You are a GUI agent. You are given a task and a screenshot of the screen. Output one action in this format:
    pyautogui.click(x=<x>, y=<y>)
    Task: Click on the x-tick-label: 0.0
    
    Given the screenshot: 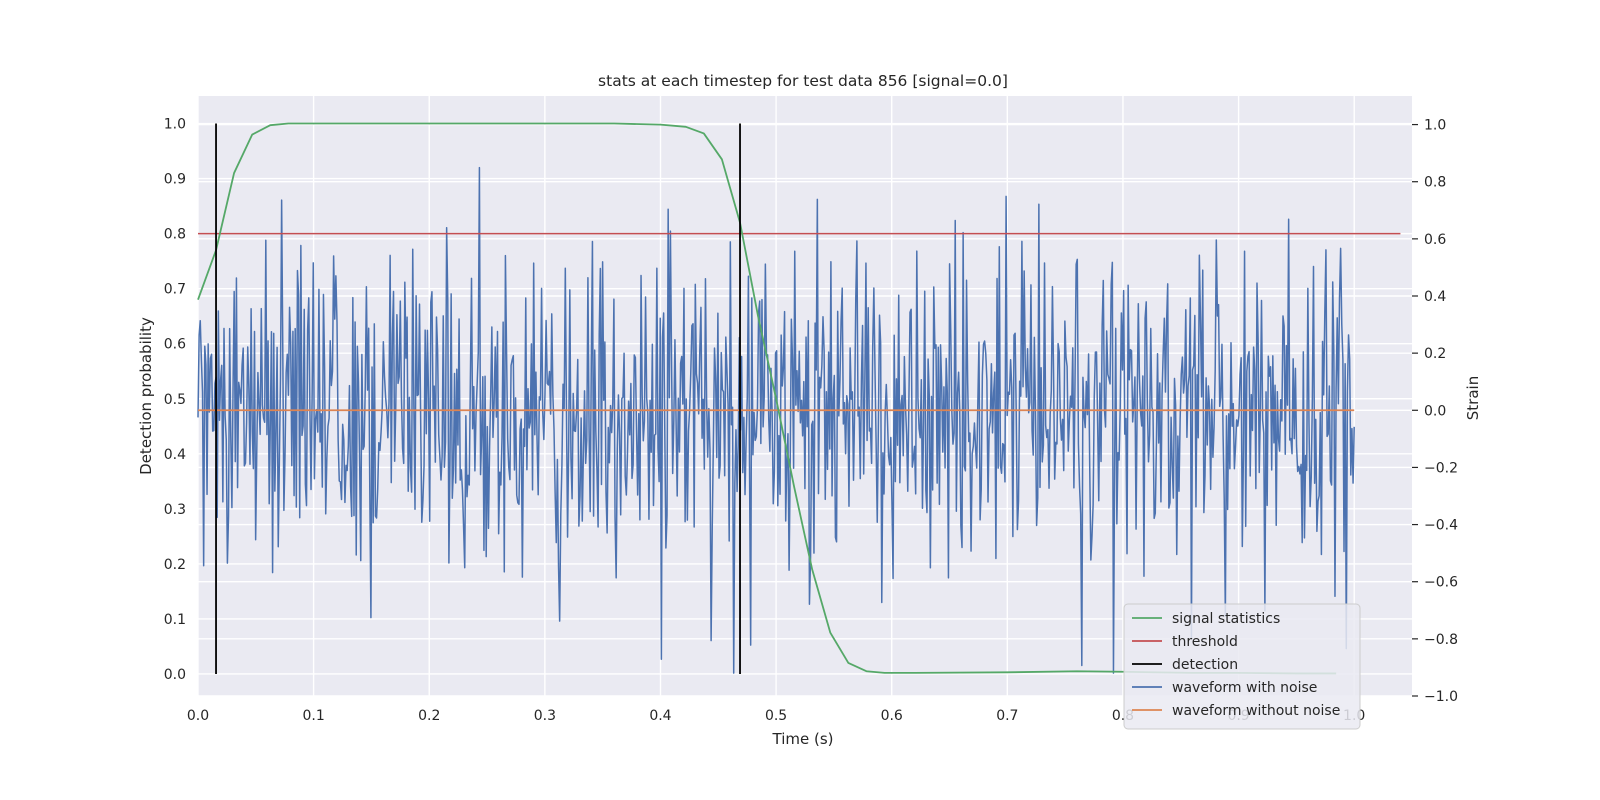 What is the action you would take?
    pyautogui.click(x=198, y=716)
    